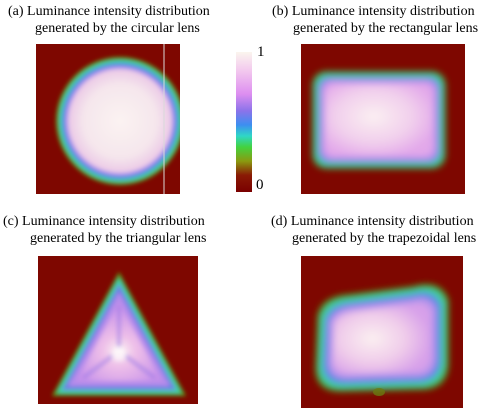  I want to click on caption-c-line2: generated by the triangular lens, so click(118, 238).